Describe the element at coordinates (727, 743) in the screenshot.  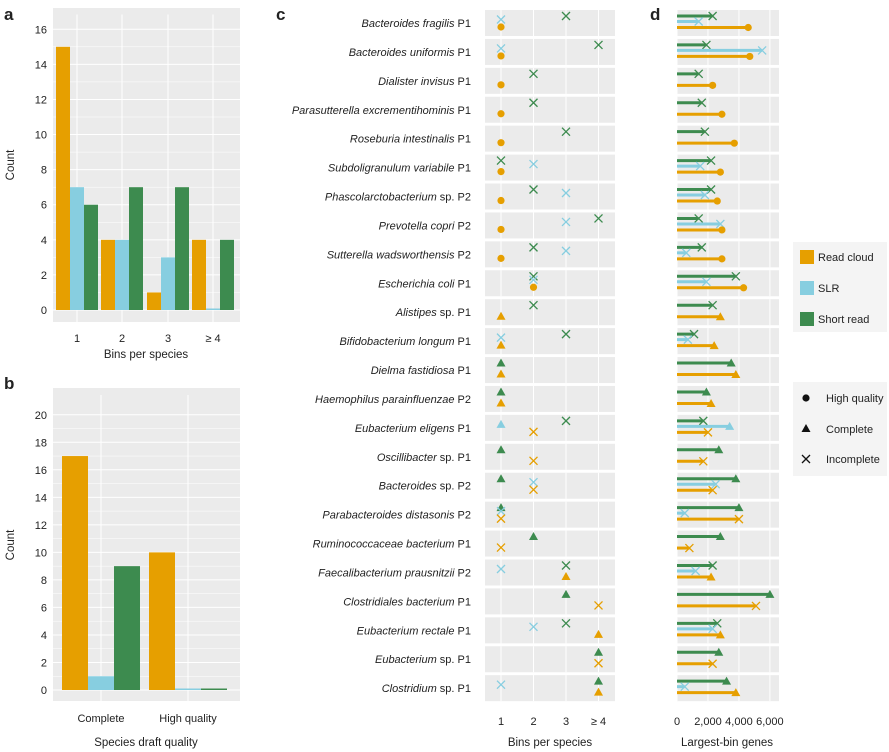
I see `panel-d-xlabel: Largest-bin genes` at that location.